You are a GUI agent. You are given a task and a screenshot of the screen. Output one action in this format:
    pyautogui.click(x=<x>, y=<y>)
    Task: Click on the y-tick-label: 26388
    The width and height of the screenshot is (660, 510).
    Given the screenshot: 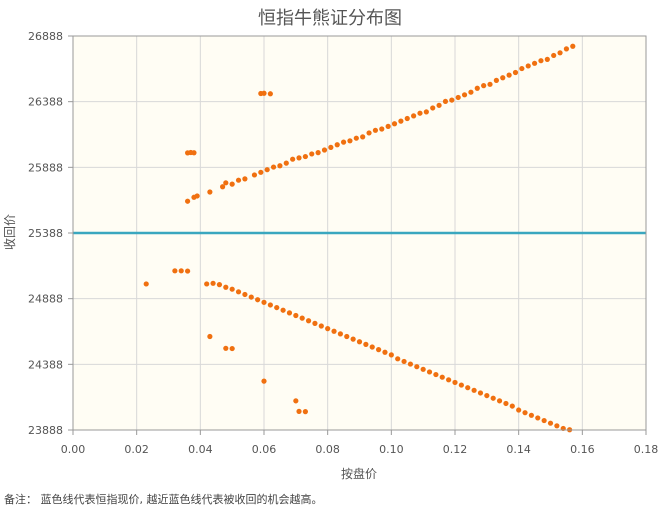 What is the action you would take?
    pyautogui.click(x=45, y=102)
    